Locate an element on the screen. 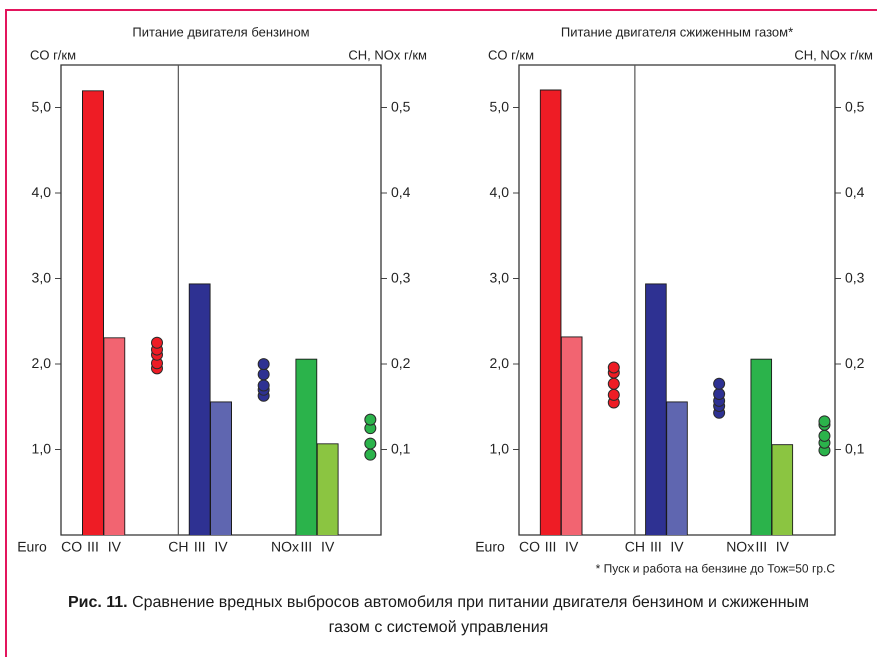  text: * Пуск и работа на бензине до Тож=50 гр.С is located at coordinates (716, 568).